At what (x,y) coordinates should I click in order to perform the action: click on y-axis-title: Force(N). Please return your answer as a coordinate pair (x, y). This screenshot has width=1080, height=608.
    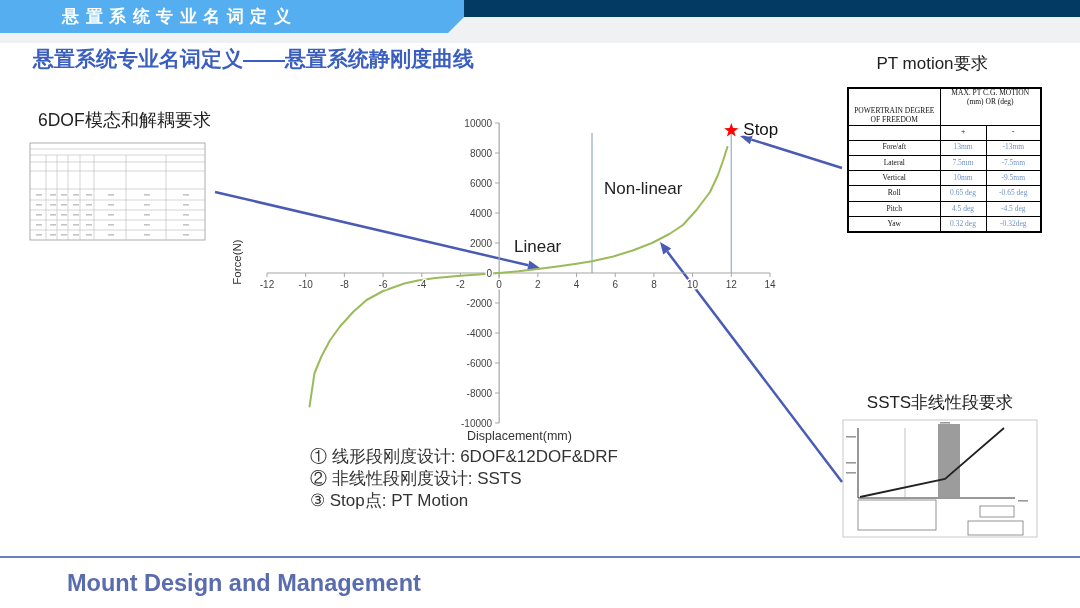
    Looking at the image, I should click on (237, 262).